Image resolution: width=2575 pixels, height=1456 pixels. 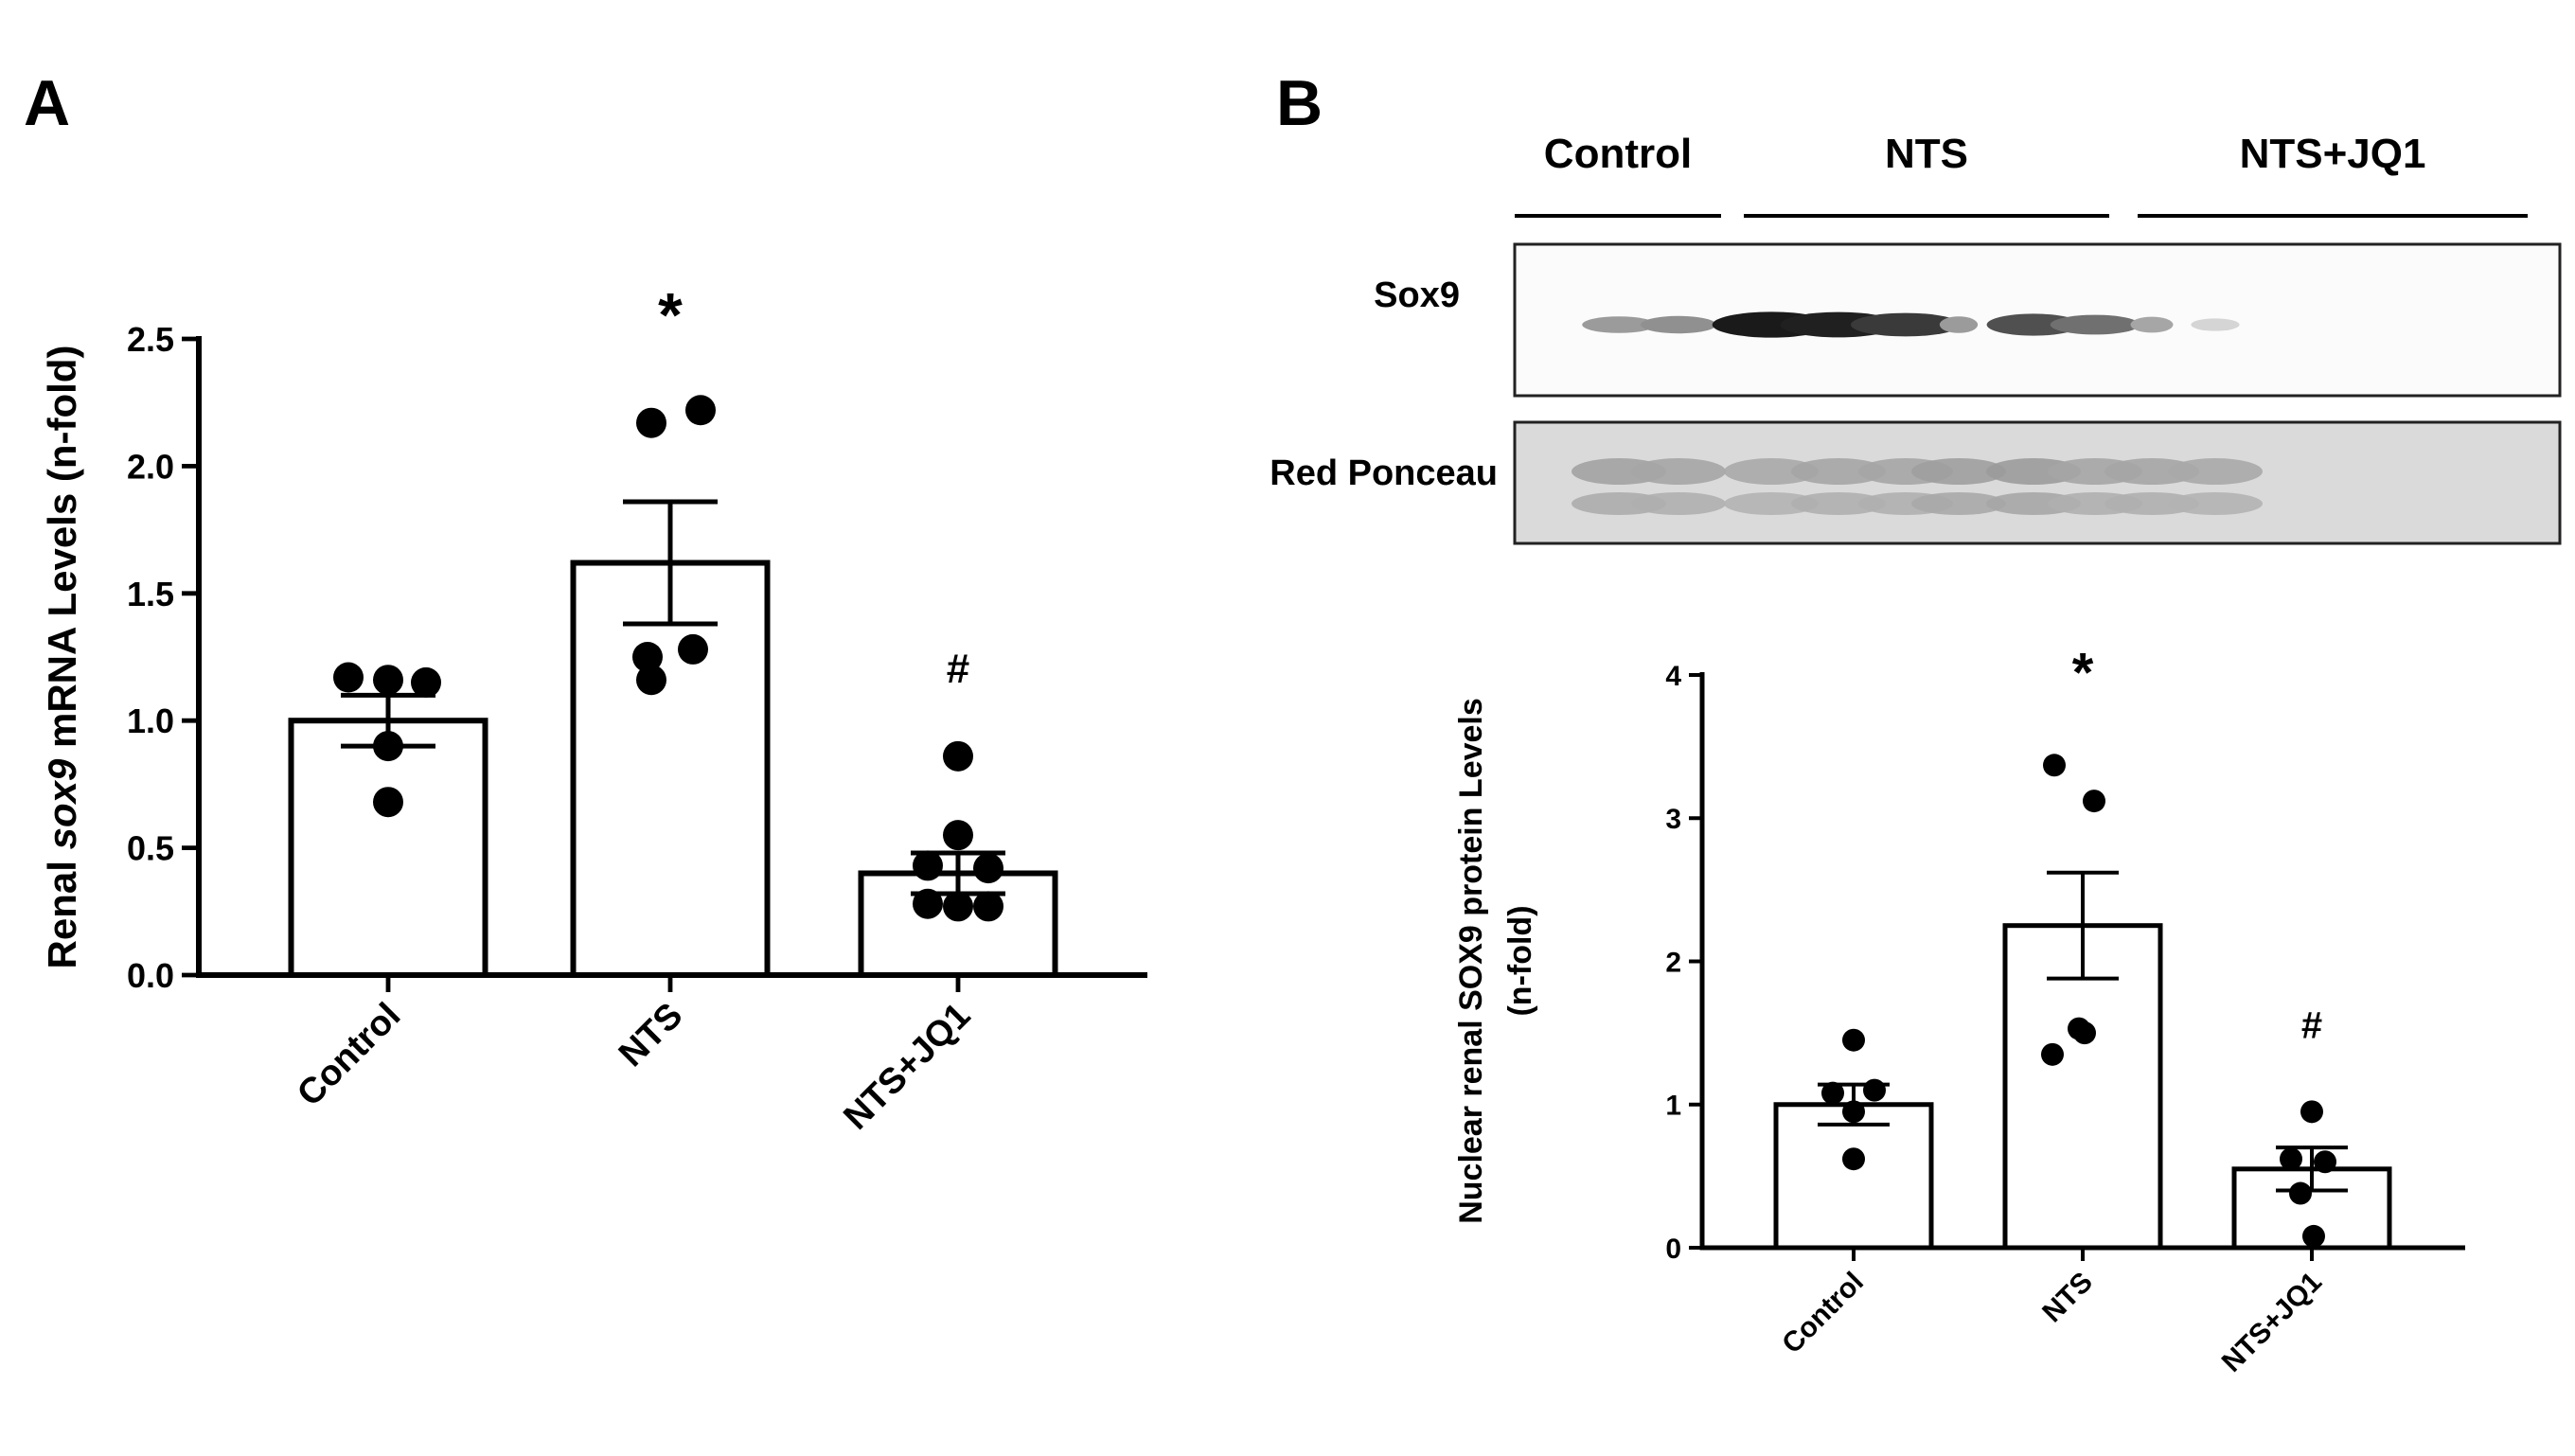 I want to click on y-axis-label-line: (n-fold), so click(x=1520, y=960).